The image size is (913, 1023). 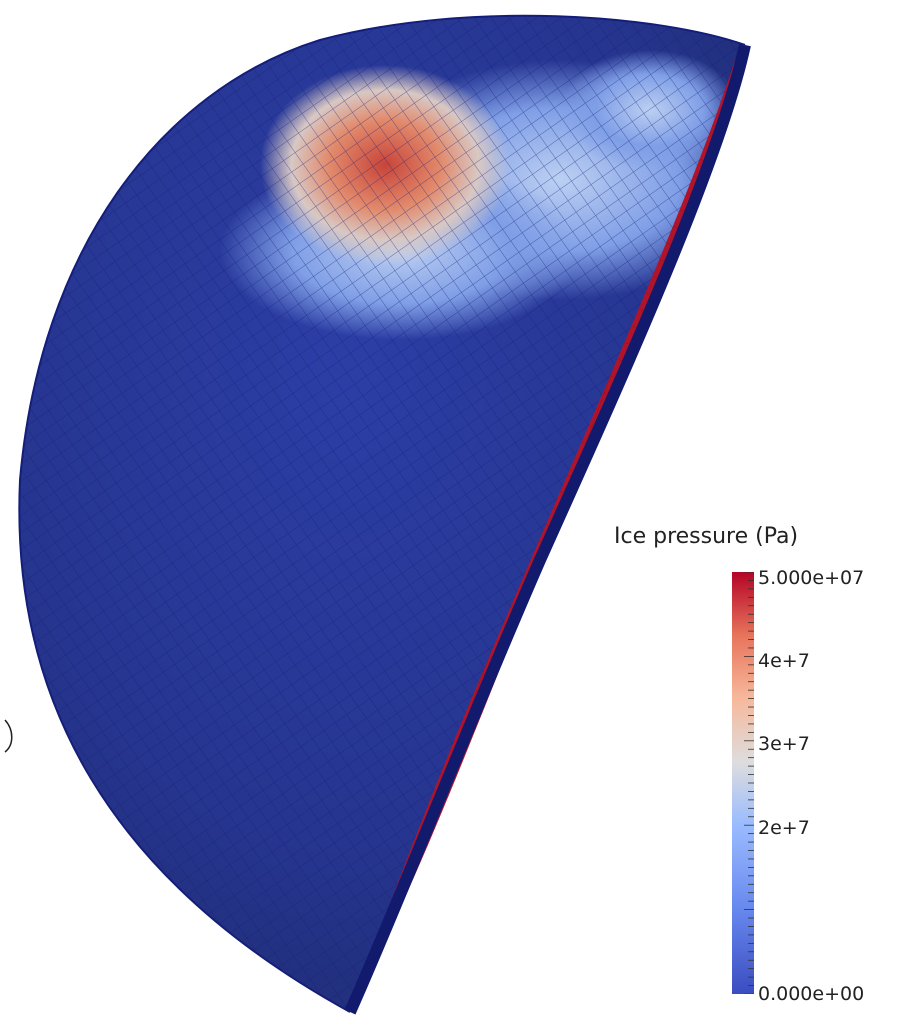 What do you see at coordinates (784, 827) in the screenshot?
I see `colorbar-tick-label: 2e+7` at bounding box center [784, 827].